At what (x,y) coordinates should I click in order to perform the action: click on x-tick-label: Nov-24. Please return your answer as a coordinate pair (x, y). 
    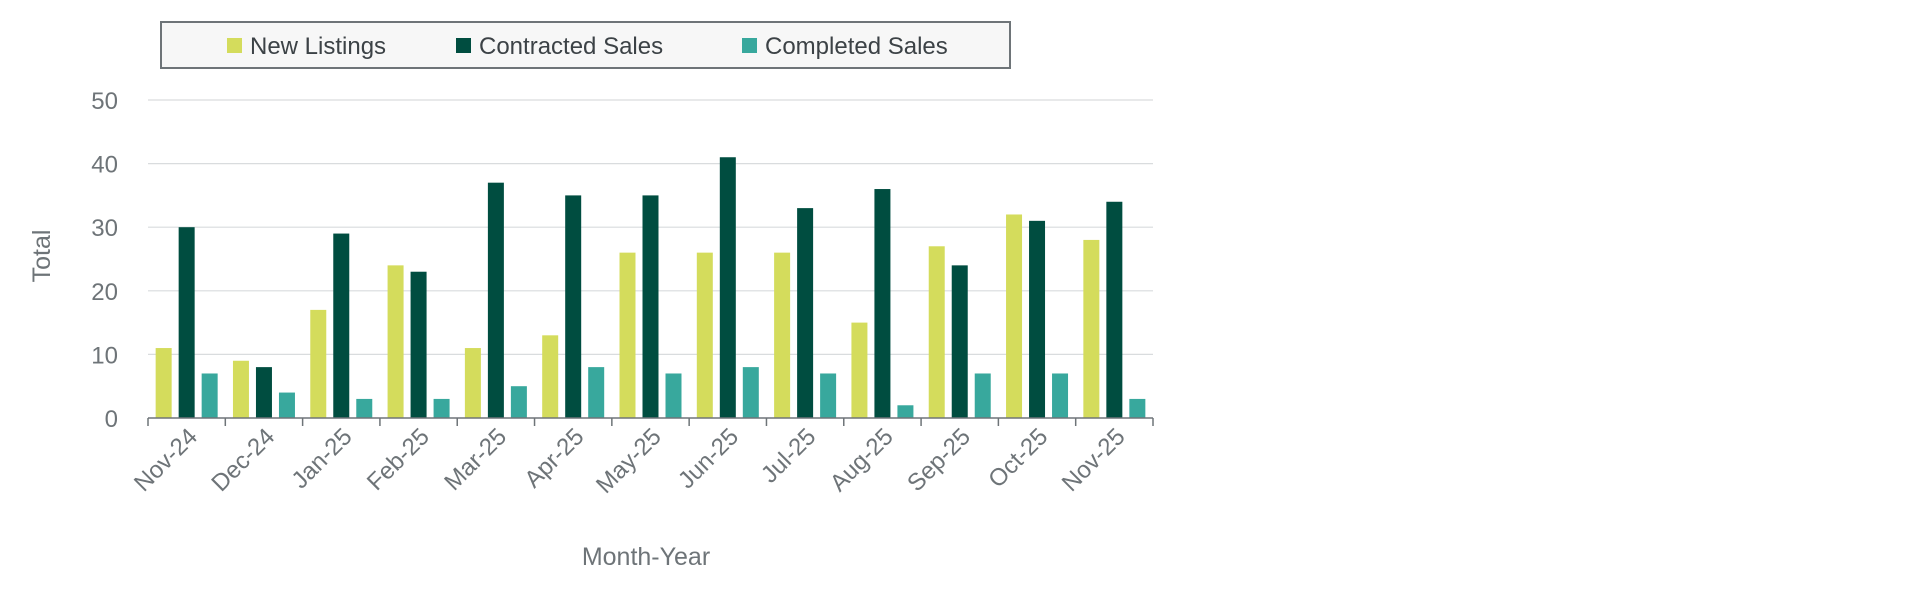
    Looking at the image, I should click on (166, 460).